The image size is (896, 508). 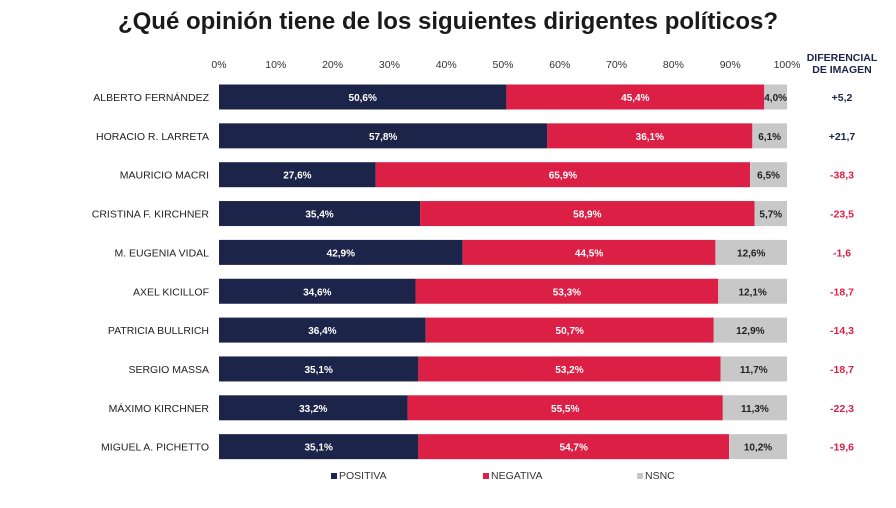 What do you see at coordinates (317, 292) in the screenshot?
I see `data-label: 34,6%` at bounding box center [317, 292].